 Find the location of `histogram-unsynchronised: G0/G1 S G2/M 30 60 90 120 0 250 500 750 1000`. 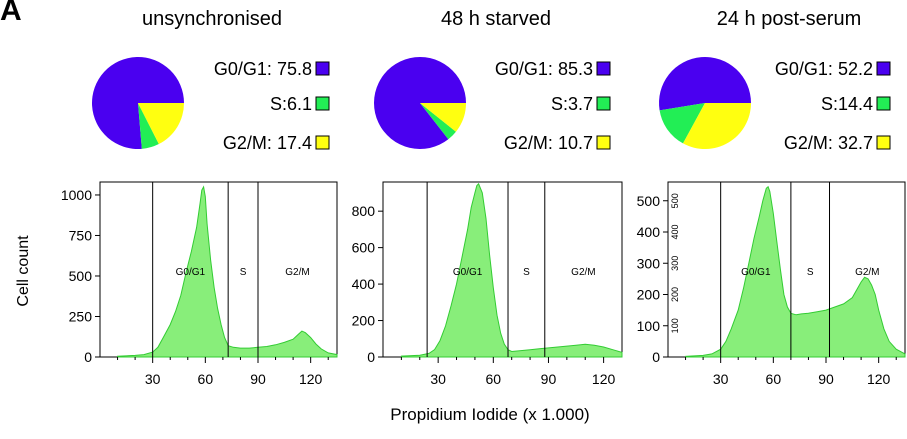

histogram-unsynchronised: G0/G1 S G2/M 30 60 90 120 0 250 500 750 1000 is located at coordinates (199, 284).